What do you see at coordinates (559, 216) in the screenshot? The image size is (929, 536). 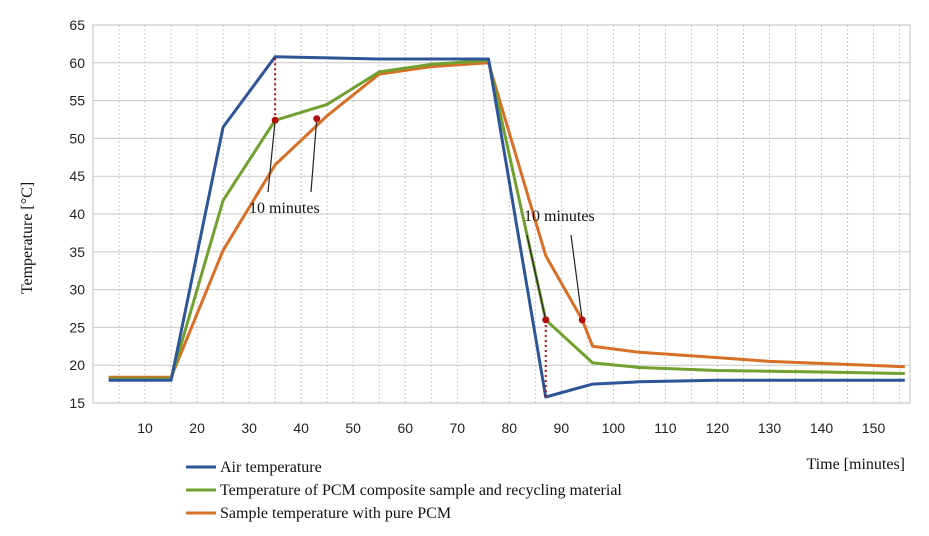 I see `annotation-10-minutes-cooling: 10 minutes` at bounding box center [559, 216].